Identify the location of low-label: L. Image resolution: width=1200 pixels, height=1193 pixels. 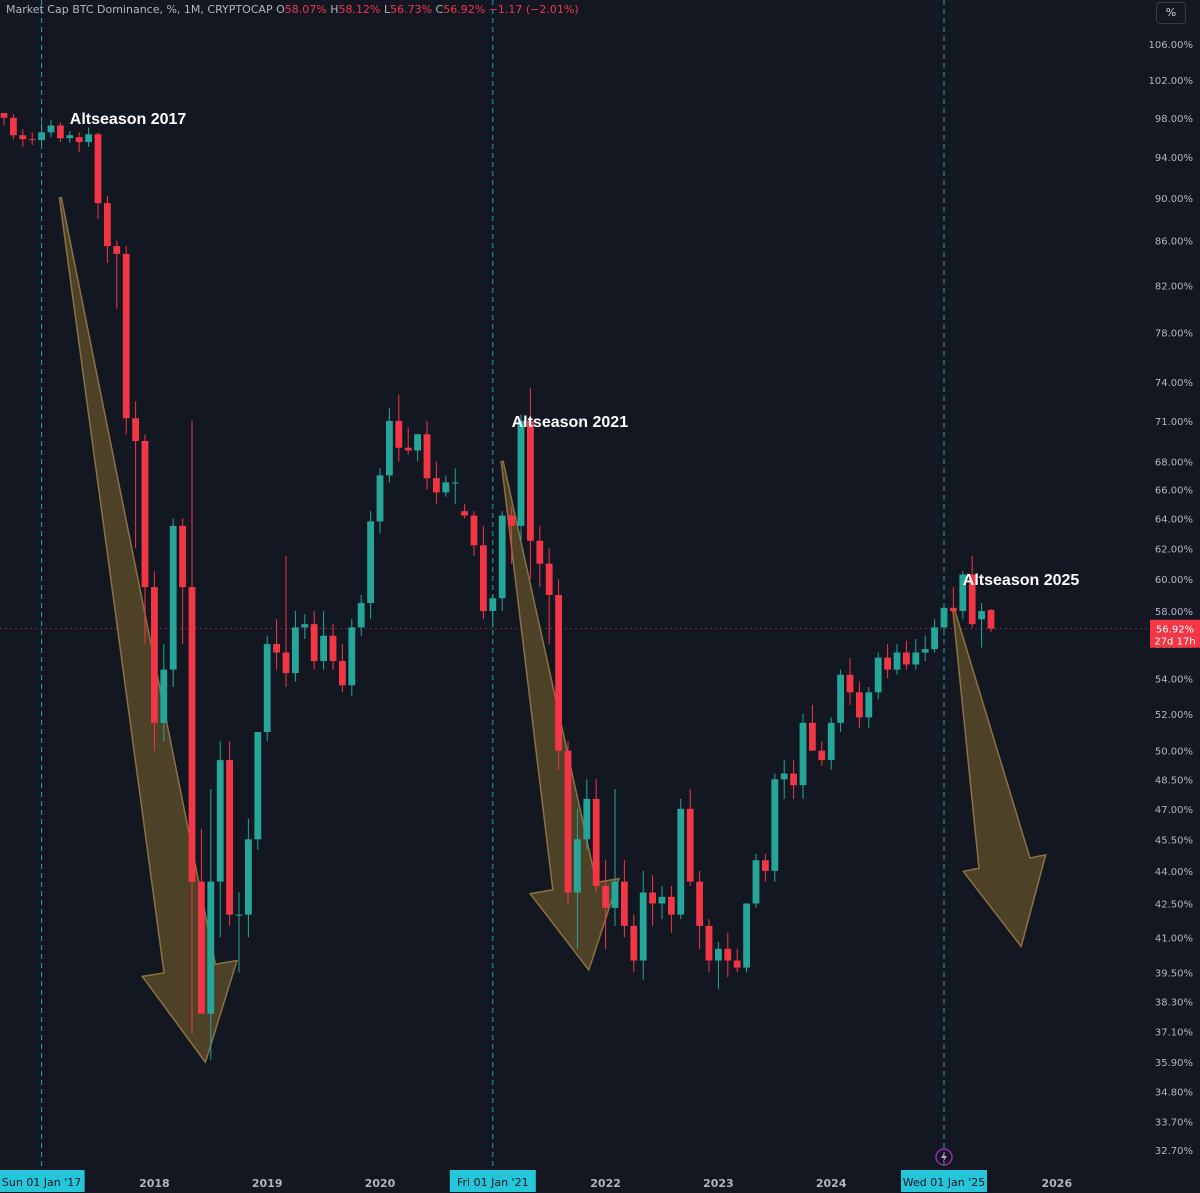
(387, 9).